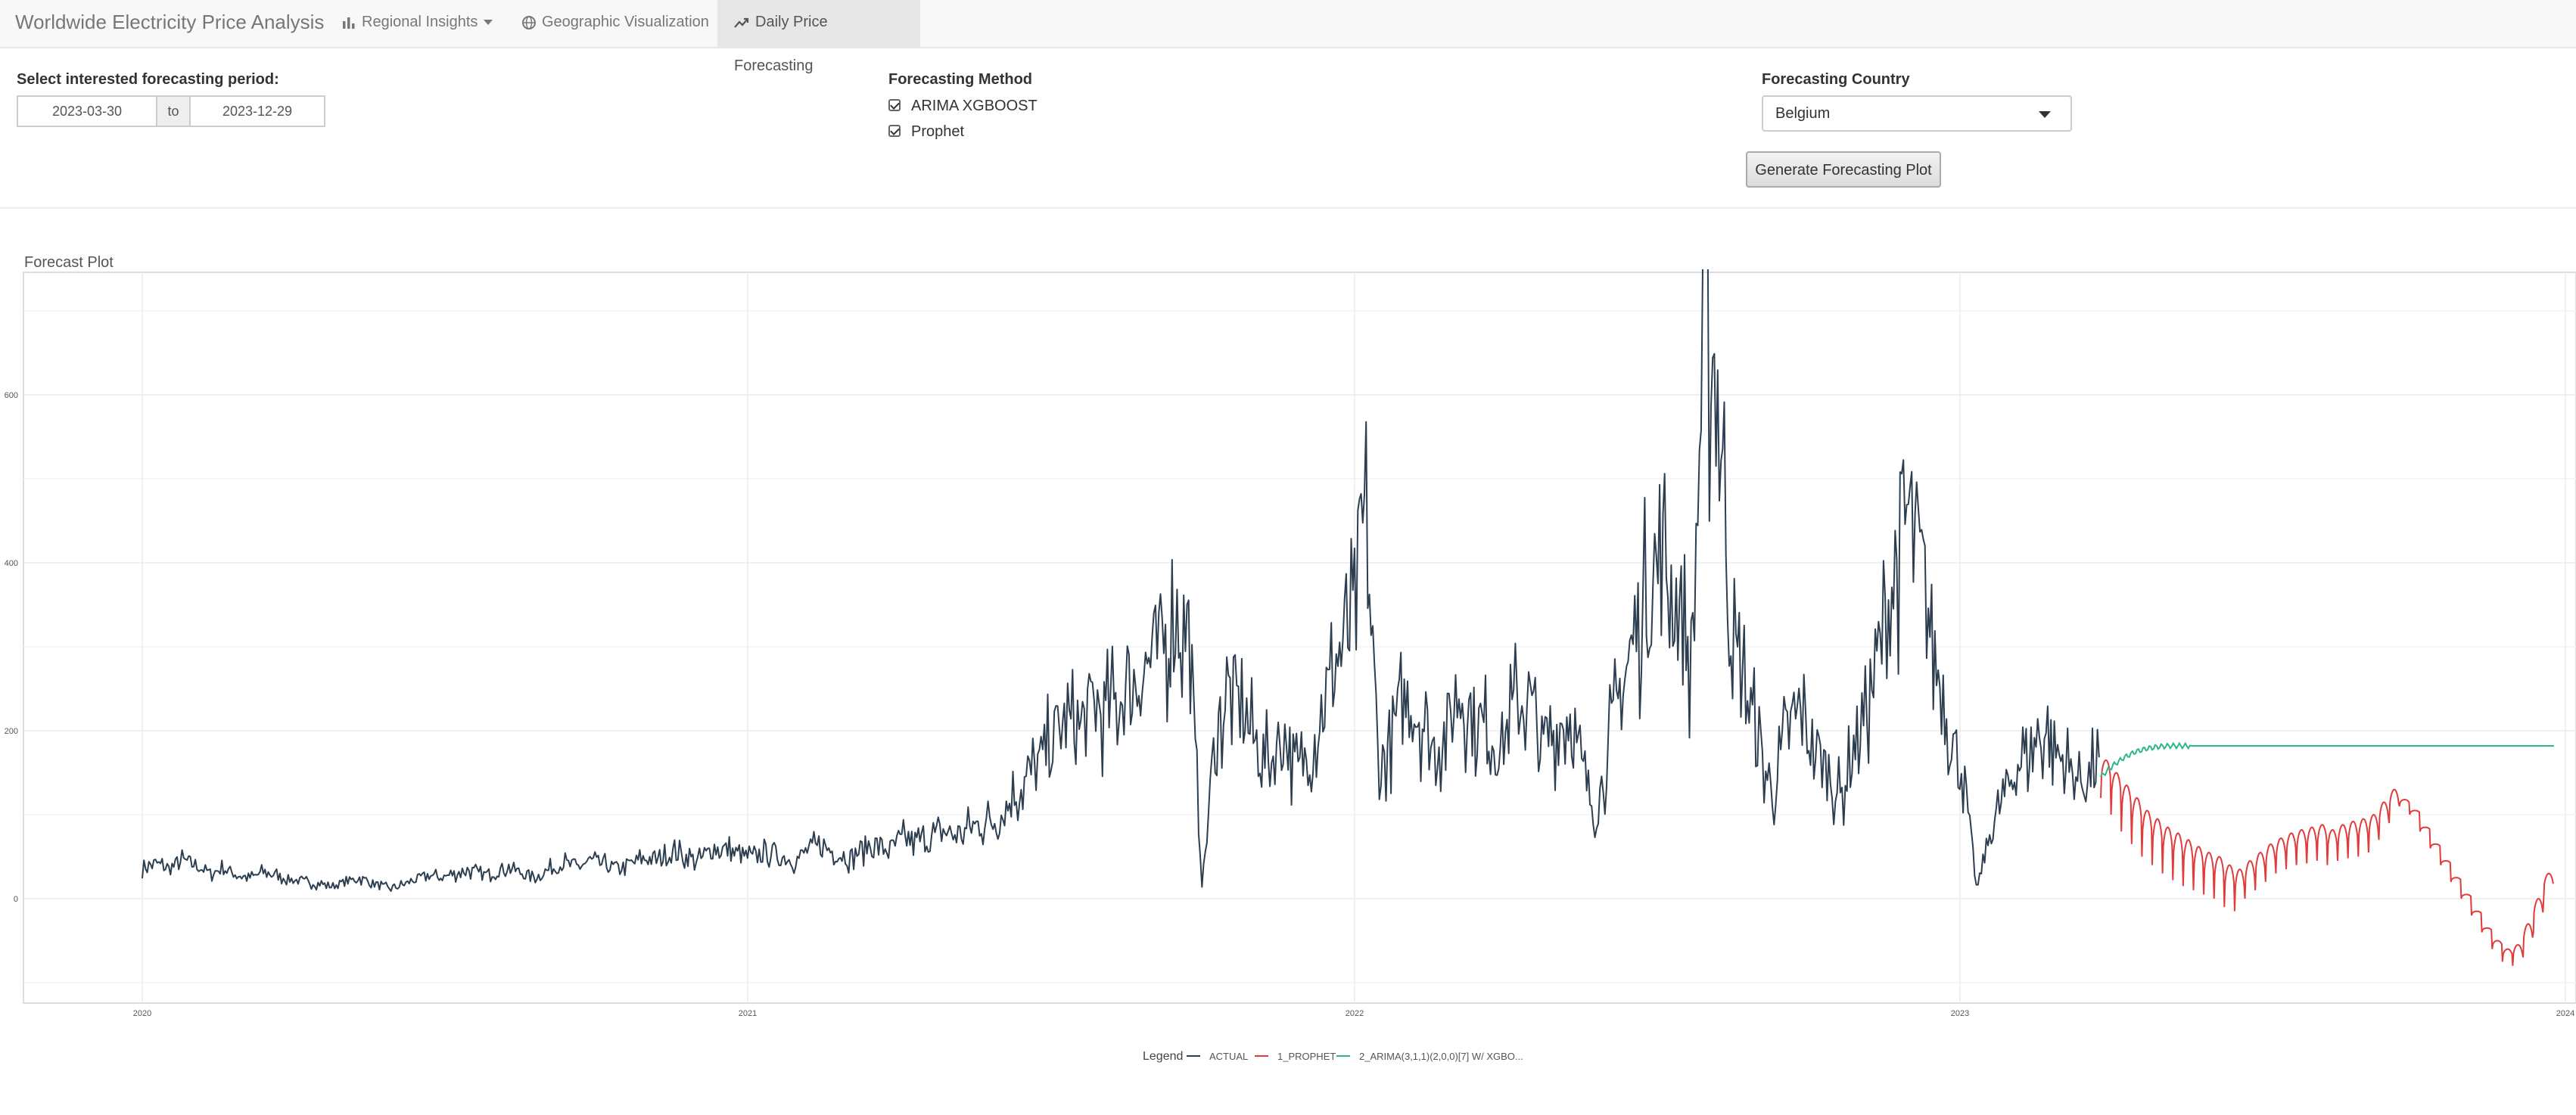 The width and height of the screenshot is (2576, 1115). I want to click on bar-chart-icon, so click(349, 23).